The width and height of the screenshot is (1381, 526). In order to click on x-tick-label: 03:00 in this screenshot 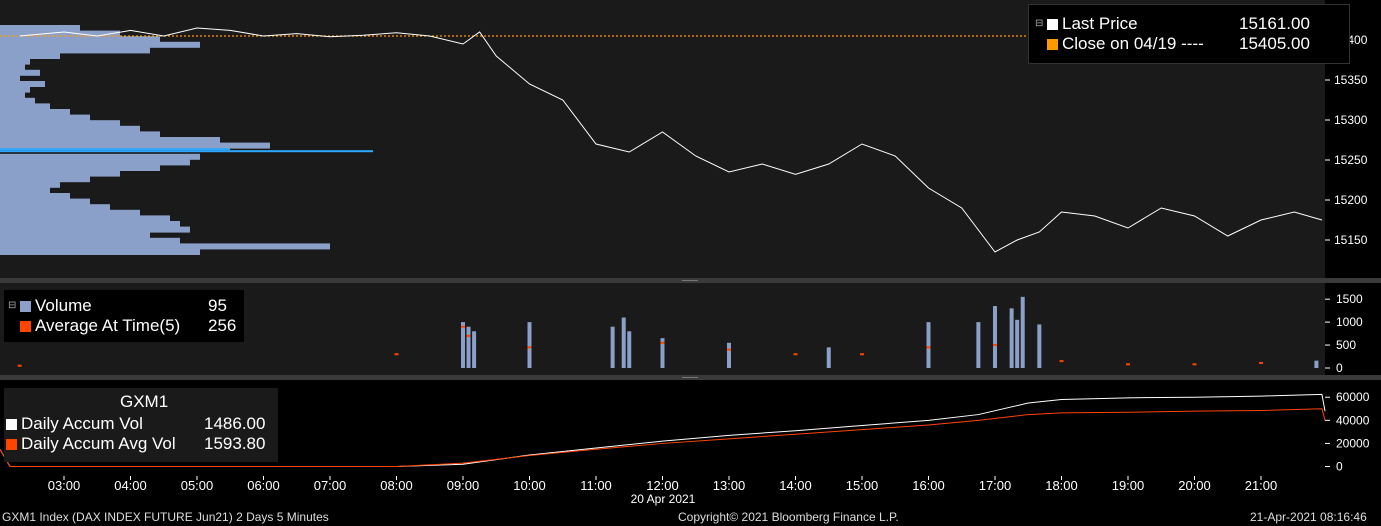, I will do `click(64, 485)`.